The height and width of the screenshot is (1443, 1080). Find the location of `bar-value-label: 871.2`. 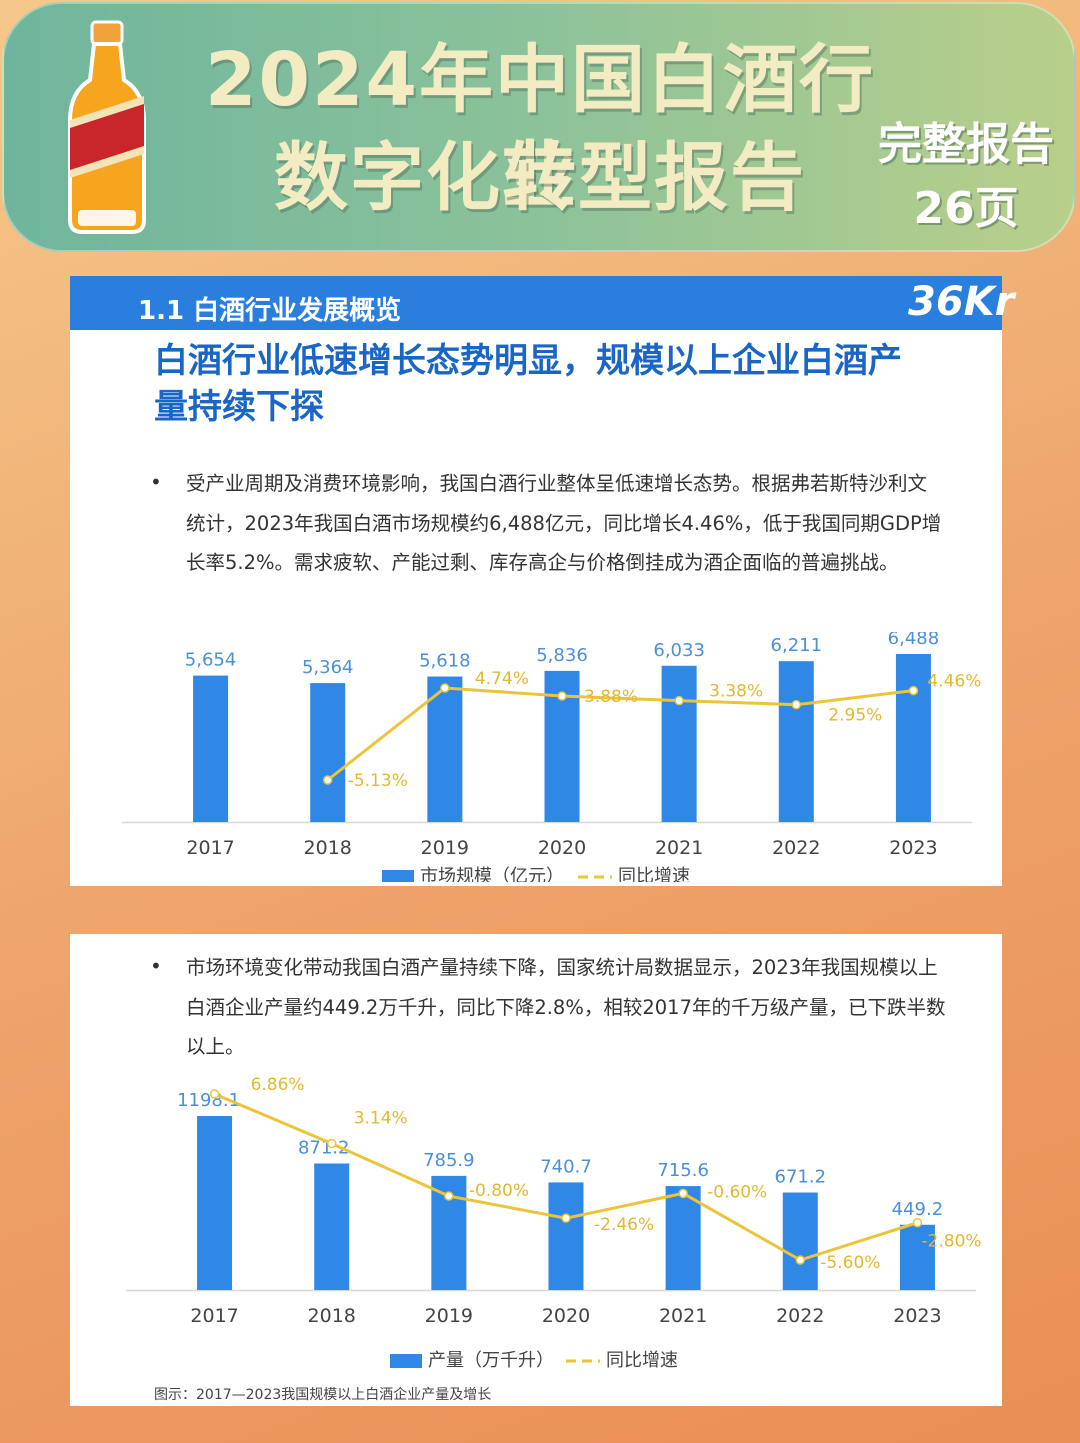

bar-value-label: 871.2 is located at coordinates (324, 1147).